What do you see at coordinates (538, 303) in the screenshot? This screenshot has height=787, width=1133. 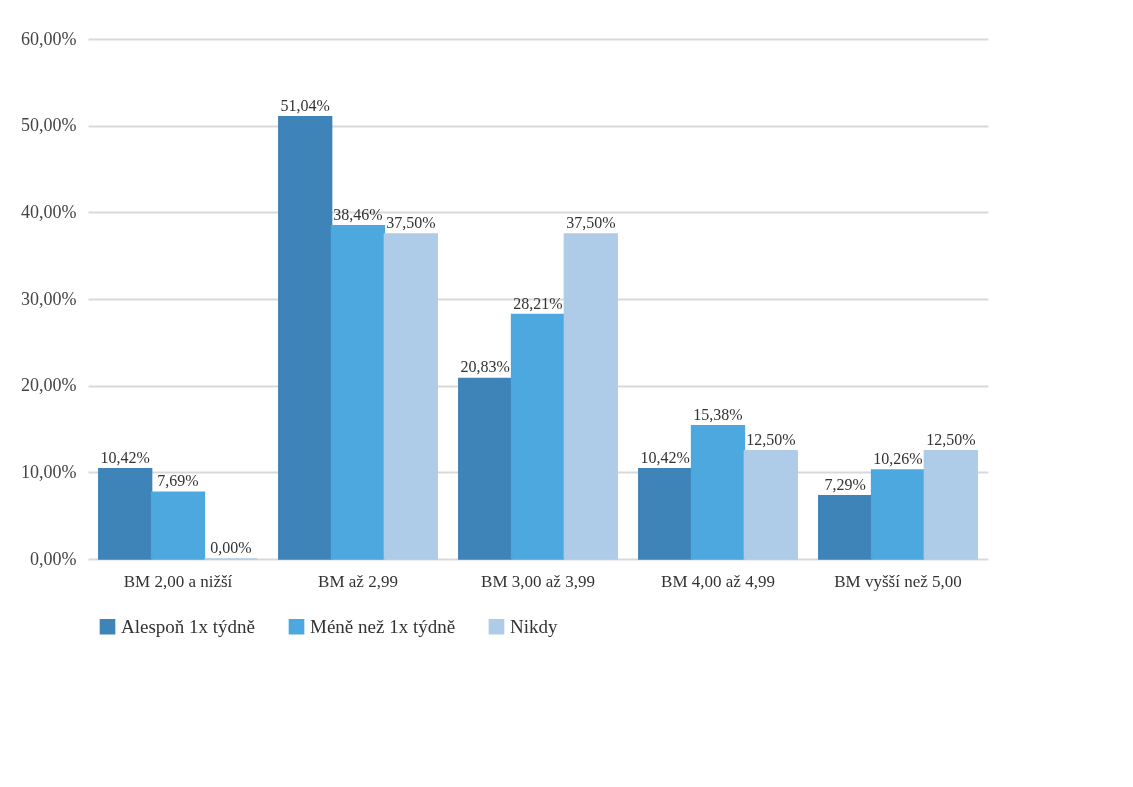 I see `data-label: 28,21%` at bounding box center [538, 303].